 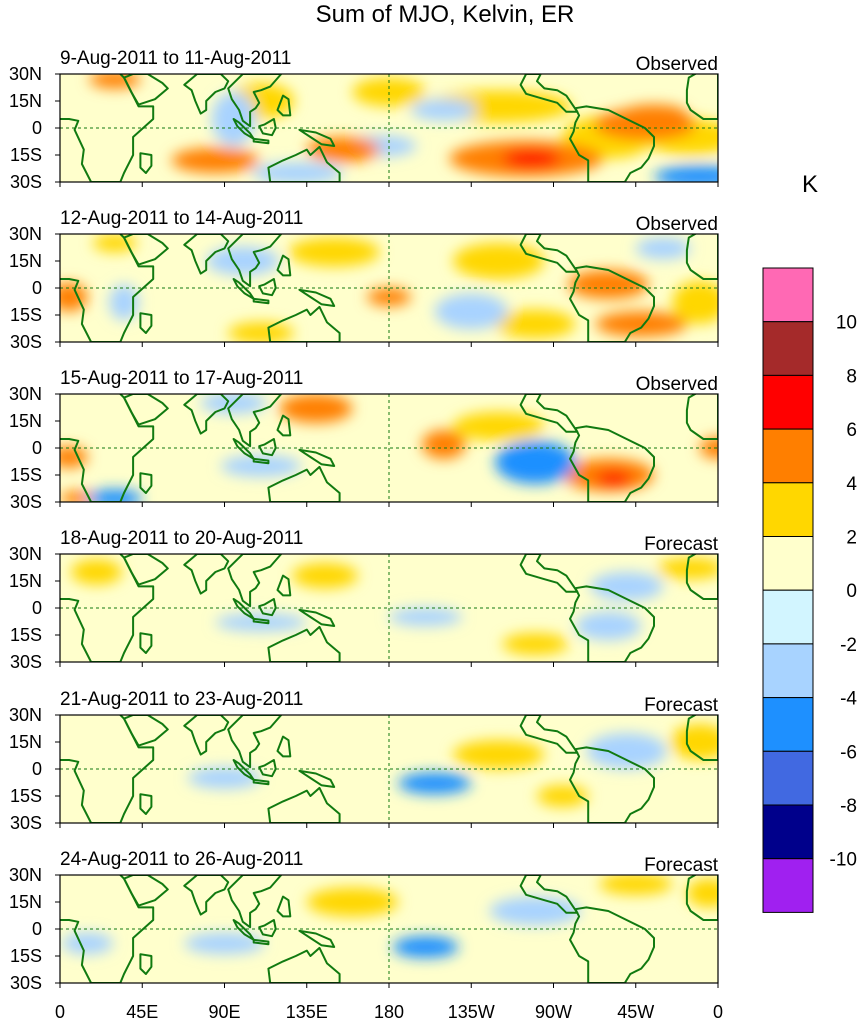 What do you see at coordinates (851, 538) in the screenshot?
I see `colorbar-label: 2` at bounding box center [851, 538].